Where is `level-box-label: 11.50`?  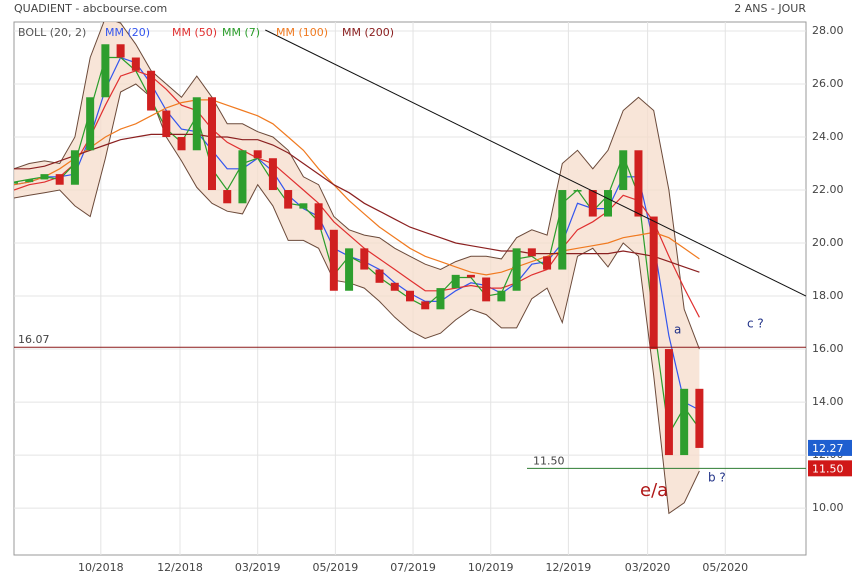
level-box-label: 11.50 is located at coordinates (828, 468).